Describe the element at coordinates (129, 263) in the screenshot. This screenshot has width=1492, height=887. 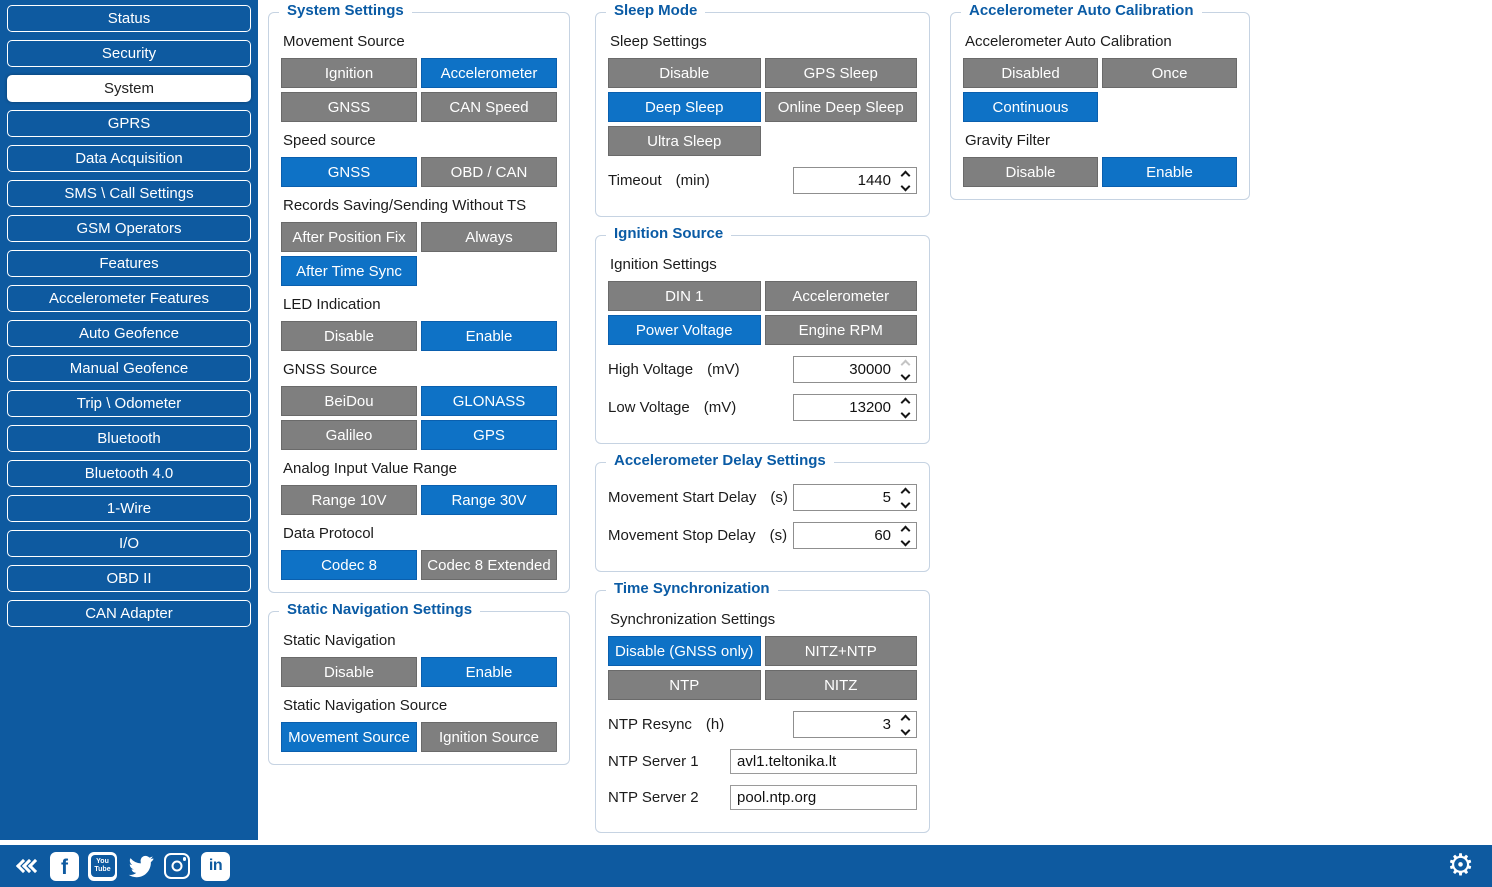
I see `sidebar-item-features: Features` at that location.